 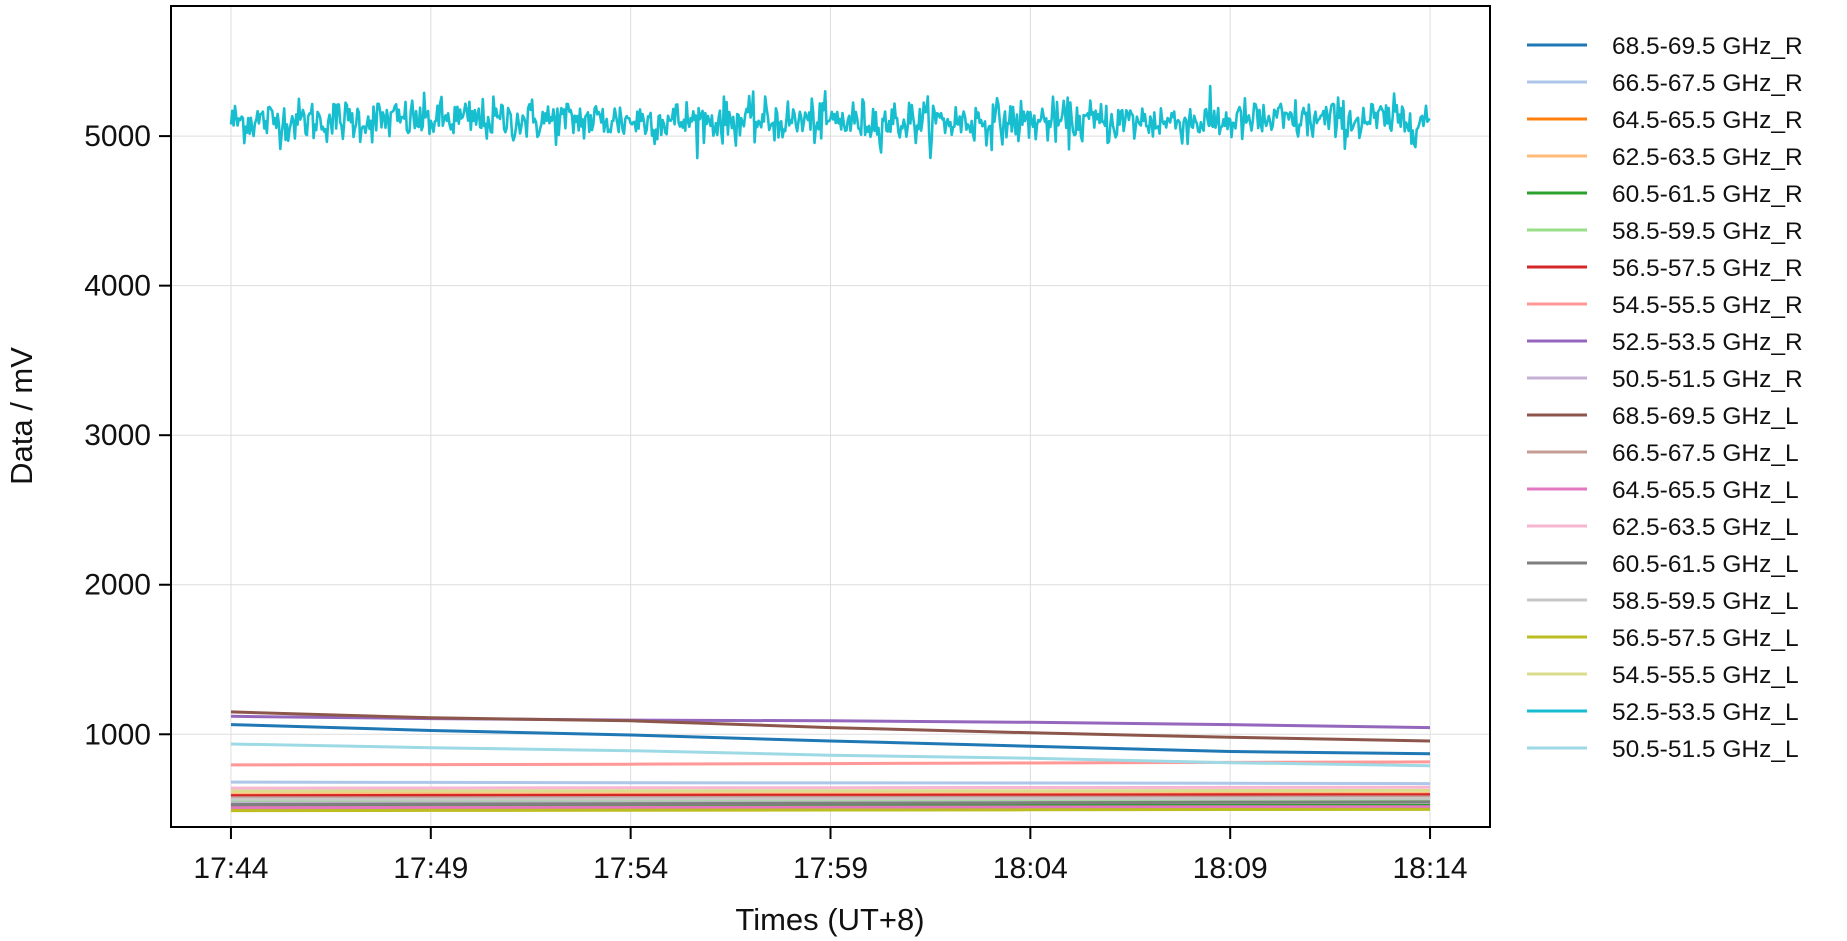 I want to click on legend-label: 68.5-69.5 GHz_L, so click(x=1705, y=416).